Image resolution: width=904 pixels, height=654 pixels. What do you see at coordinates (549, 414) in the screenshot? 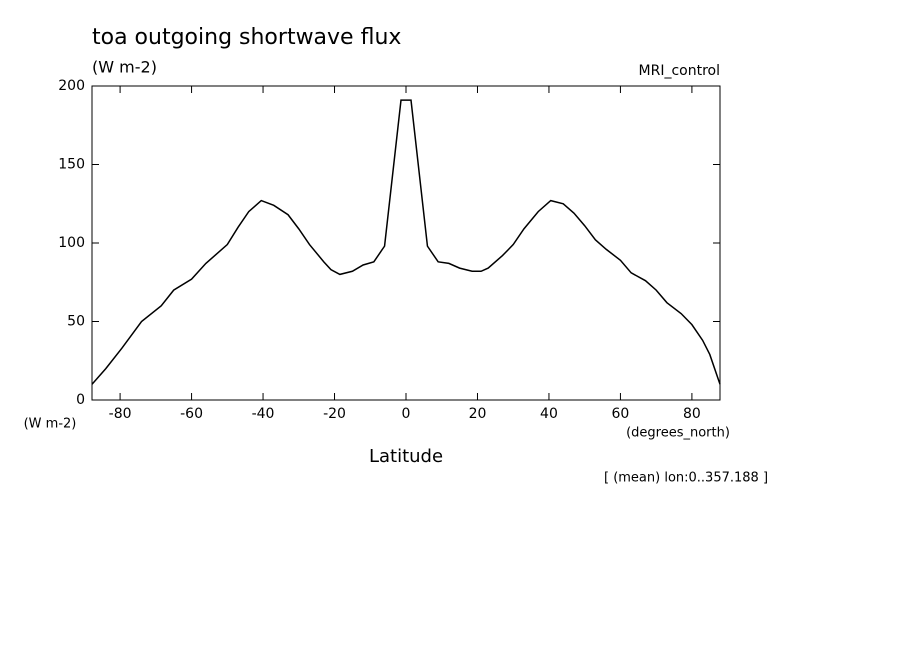
I see `x-tick-label: 40` at bounding box center [549, 414].